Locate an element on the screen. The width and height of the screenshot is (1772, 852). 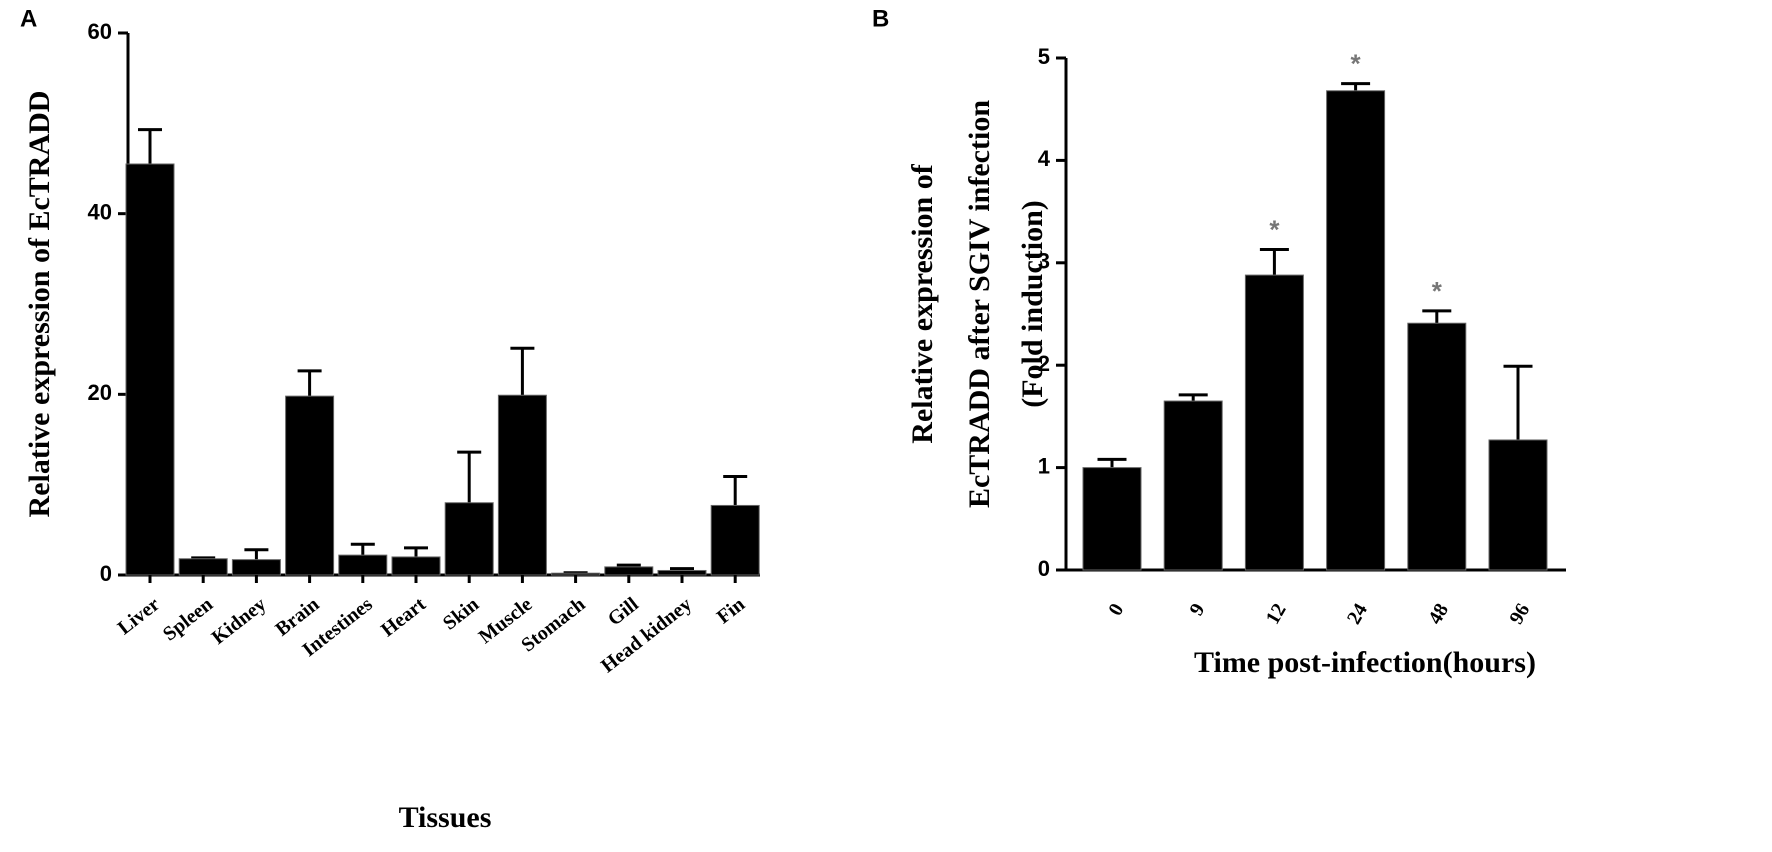
panel-label: A is located at coordinates (28, 18).